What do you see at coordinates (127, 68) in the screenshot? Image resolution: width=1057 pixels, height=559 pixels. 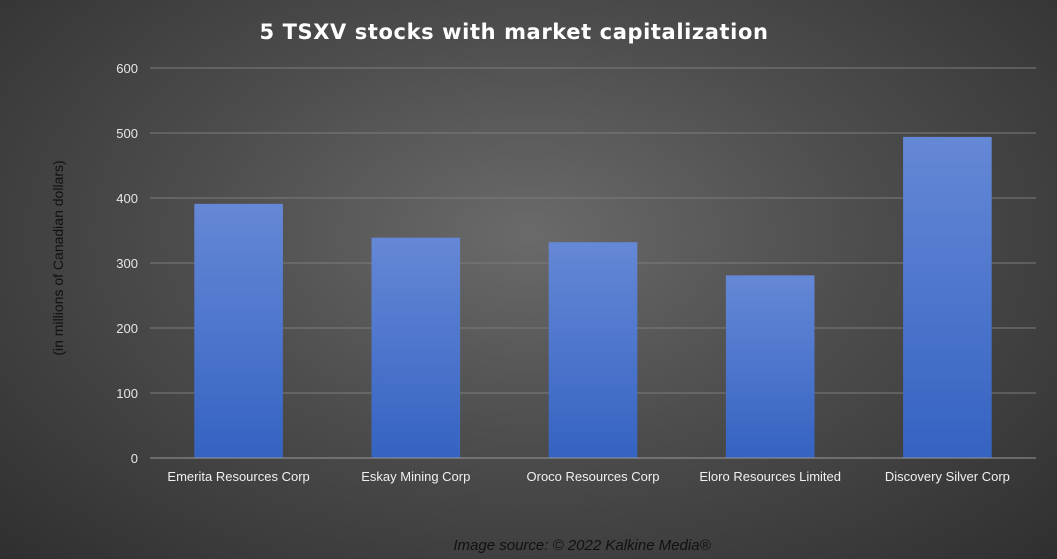 I see `y-tick-label: 600` at bounding box center [127, 68].